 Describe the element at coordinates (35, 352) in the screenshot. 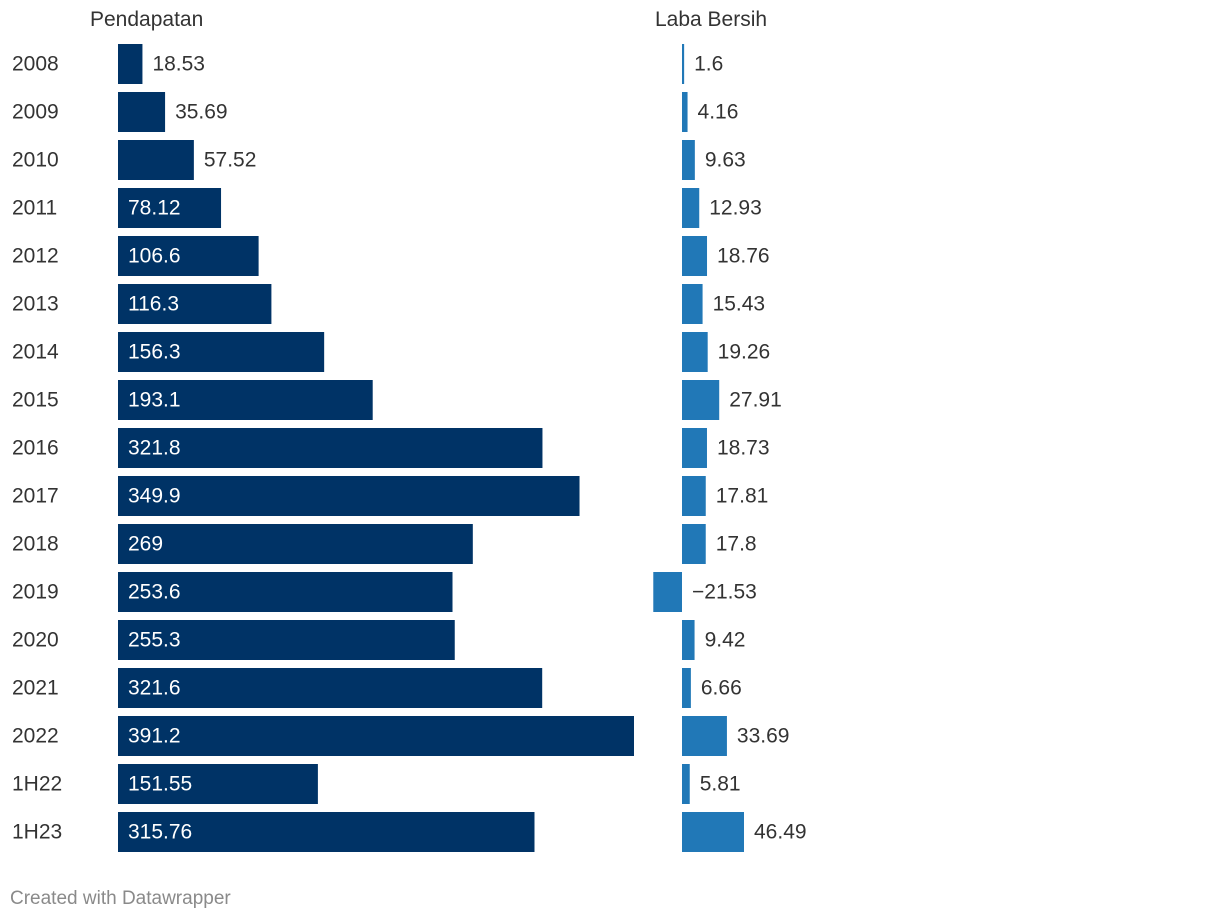

I see `category-label: 2014` at that location.